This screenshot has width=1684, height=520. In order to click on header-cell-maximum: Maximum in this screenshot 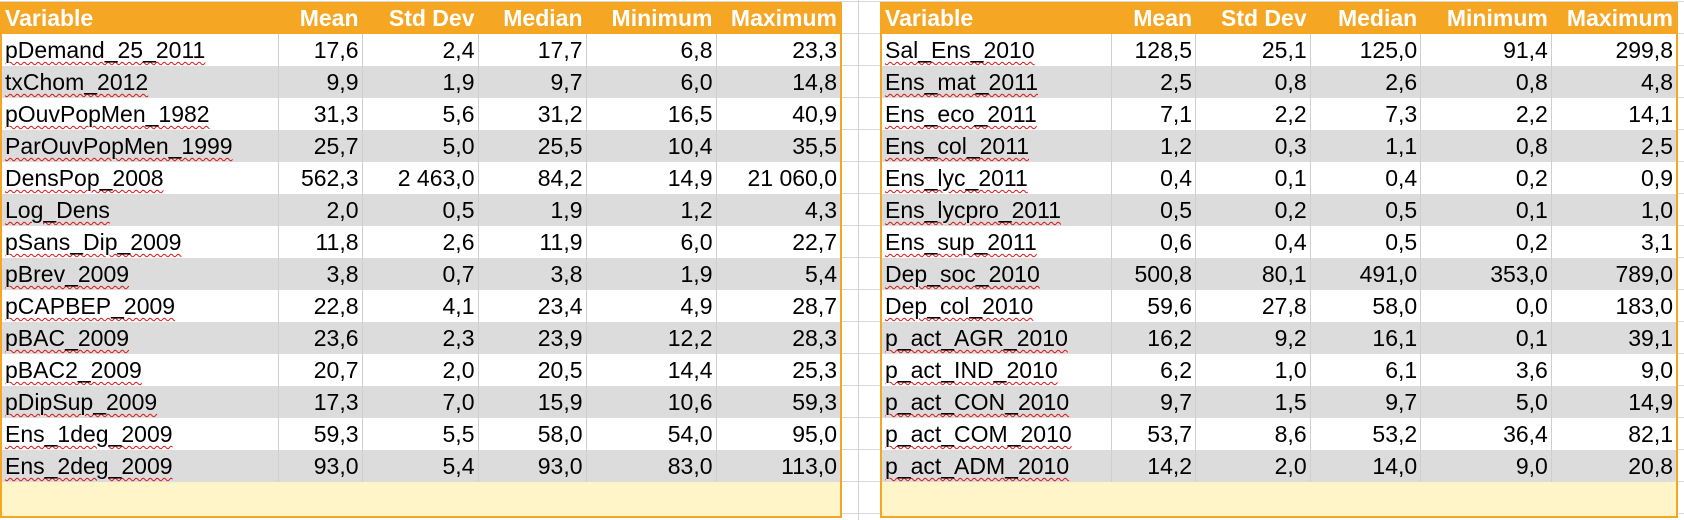, I will do `click(778, 18)`.